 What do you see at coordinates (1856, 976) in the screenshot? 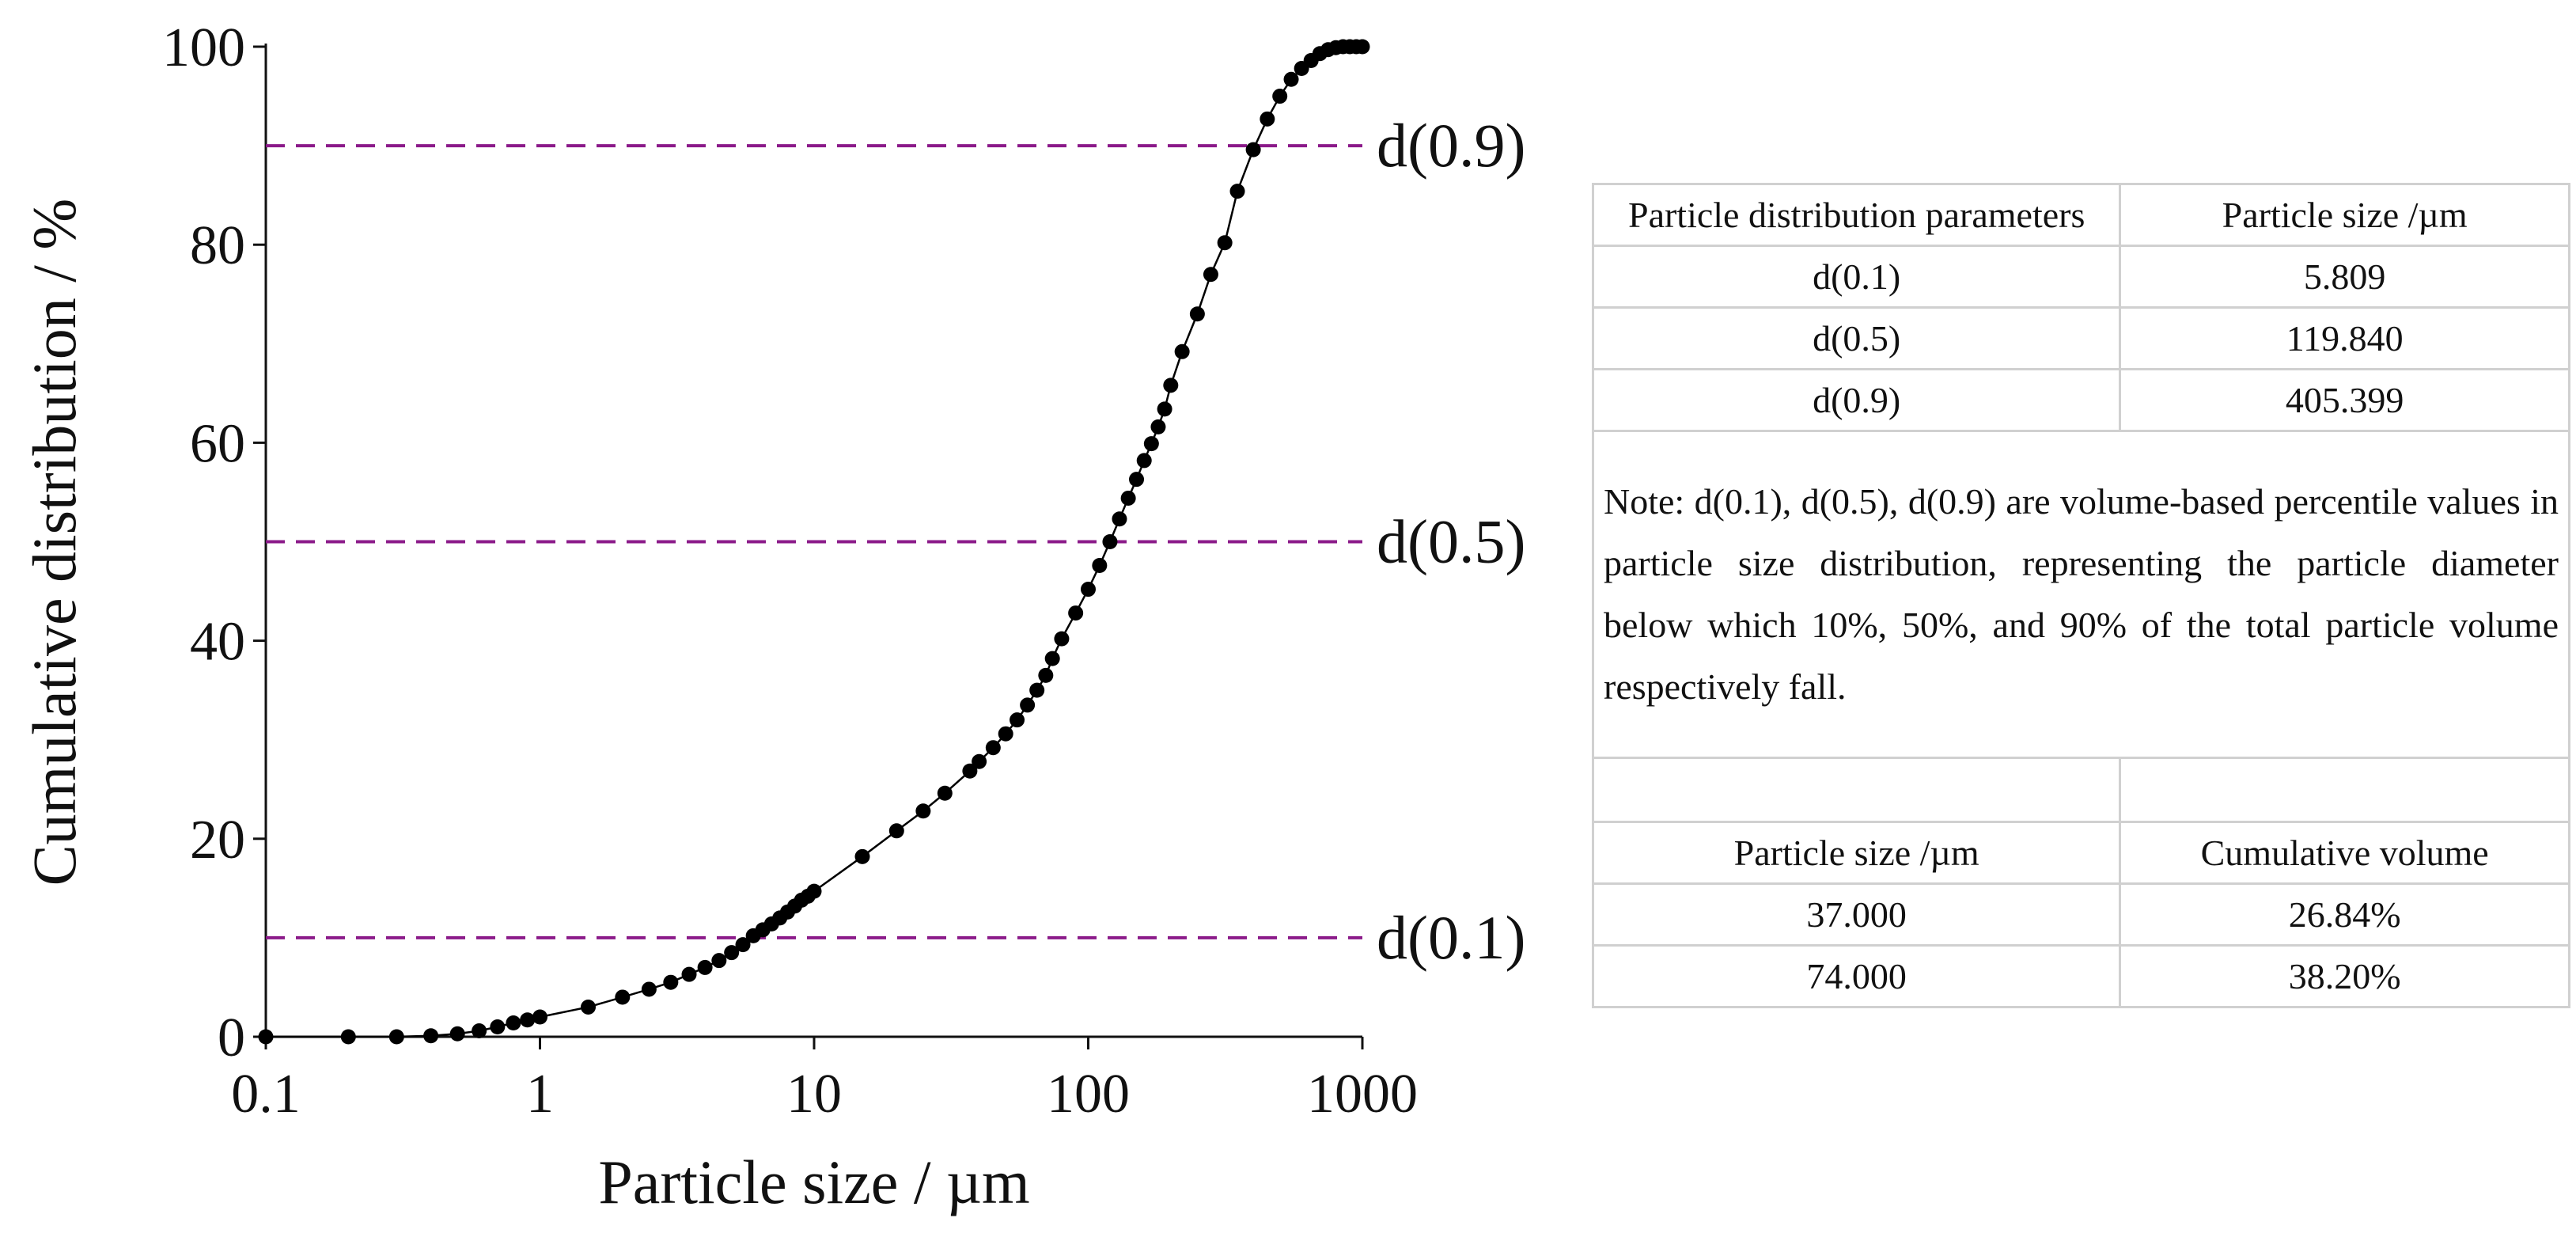
I see `table-cell: 74.000` at bounding box center [1856, 976].